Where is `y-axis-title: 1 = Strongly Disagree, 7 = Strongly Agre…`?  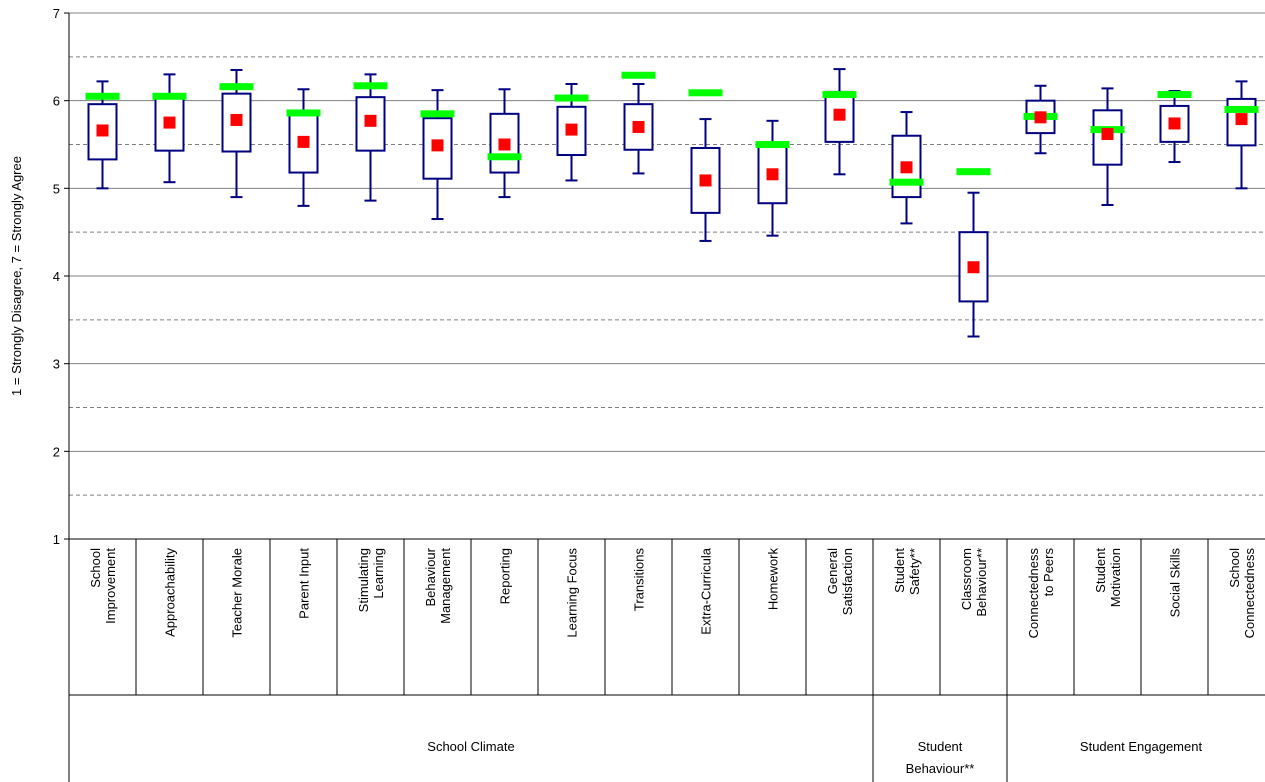
y-axis-title: 1 = Strongly Disagree, 7 = Strongly Agre… is located at coordinates (16, 276).